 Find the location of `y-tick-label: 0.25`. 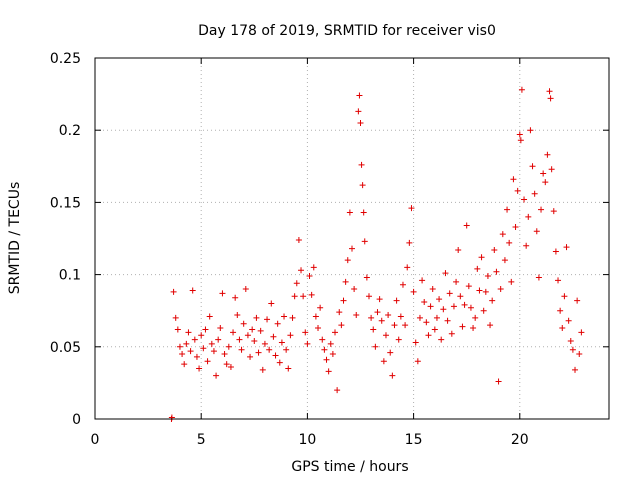

y-tick-label: 0.25 is located at coordinates (65, 59).